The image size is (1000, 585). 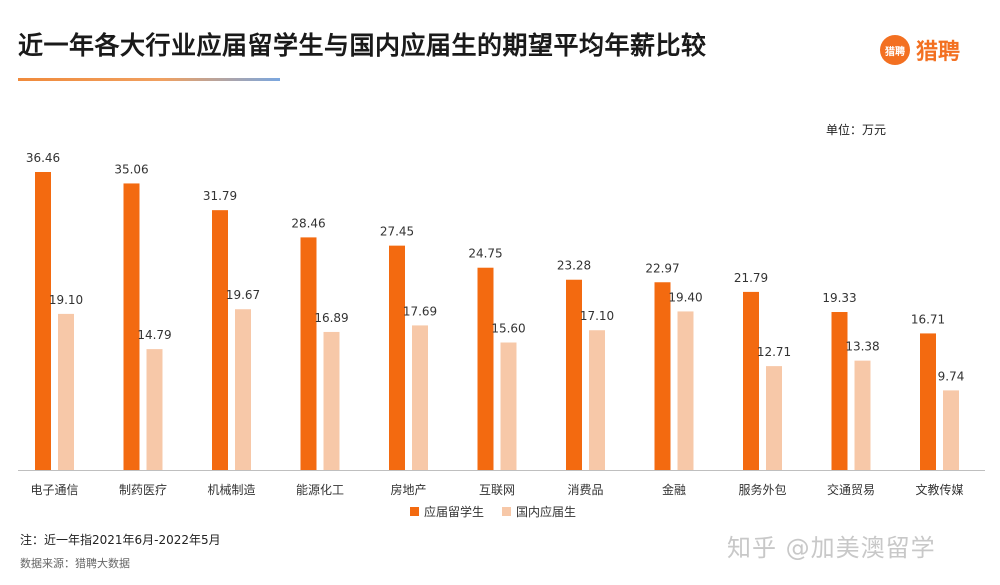 I want to click on category-label: 能源化工, so click(x=320, y=490).